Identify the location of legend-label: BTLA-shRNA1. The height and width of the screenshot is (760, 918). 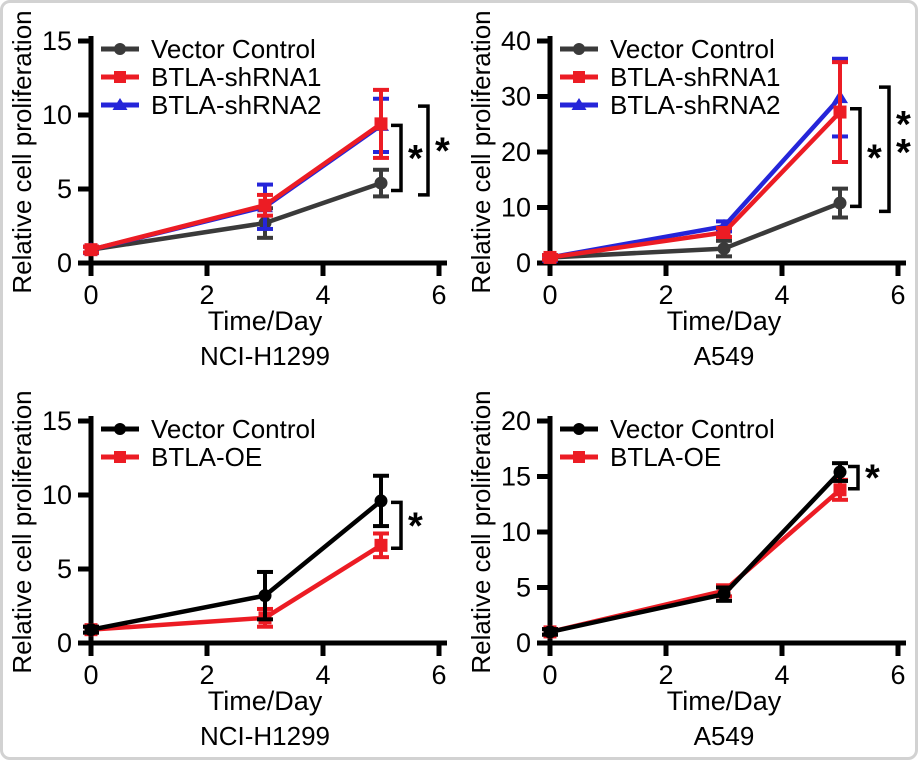
(695, 77).